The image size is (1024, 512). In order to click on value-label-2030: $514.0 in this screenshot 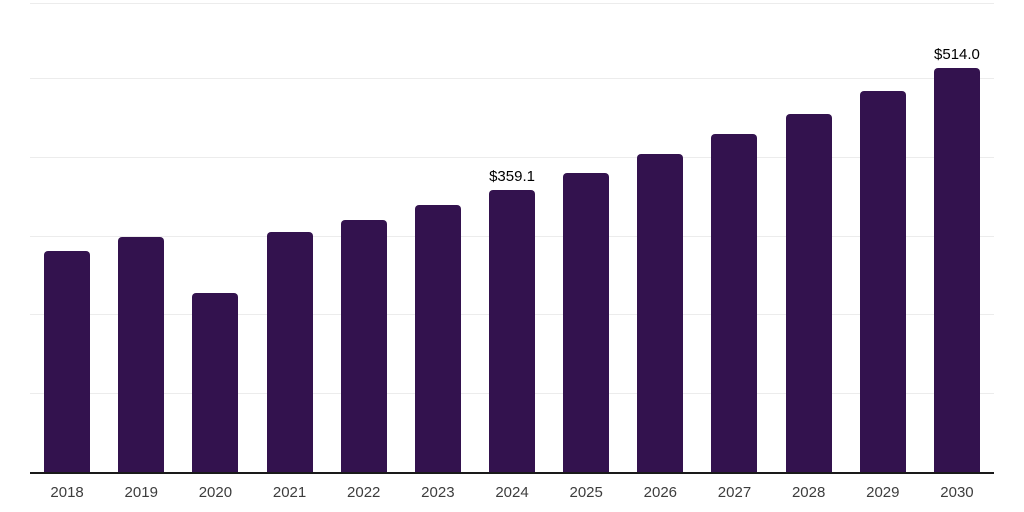, I will do `click(957, 54)`.